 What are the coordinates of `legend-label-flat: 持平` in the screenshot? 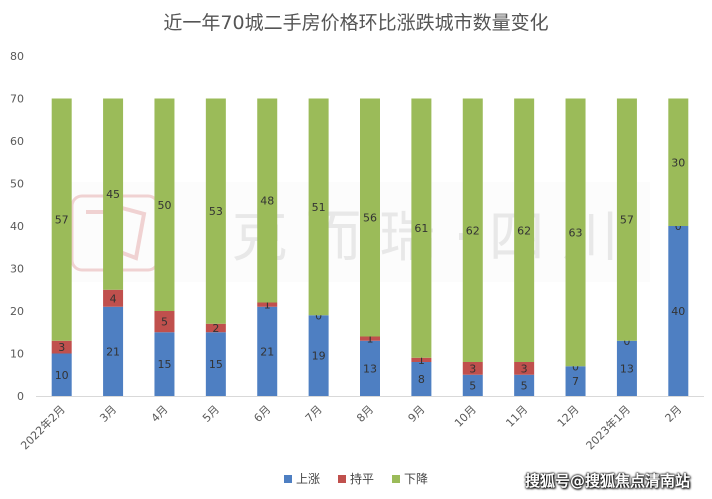 It's located at (361, 479).